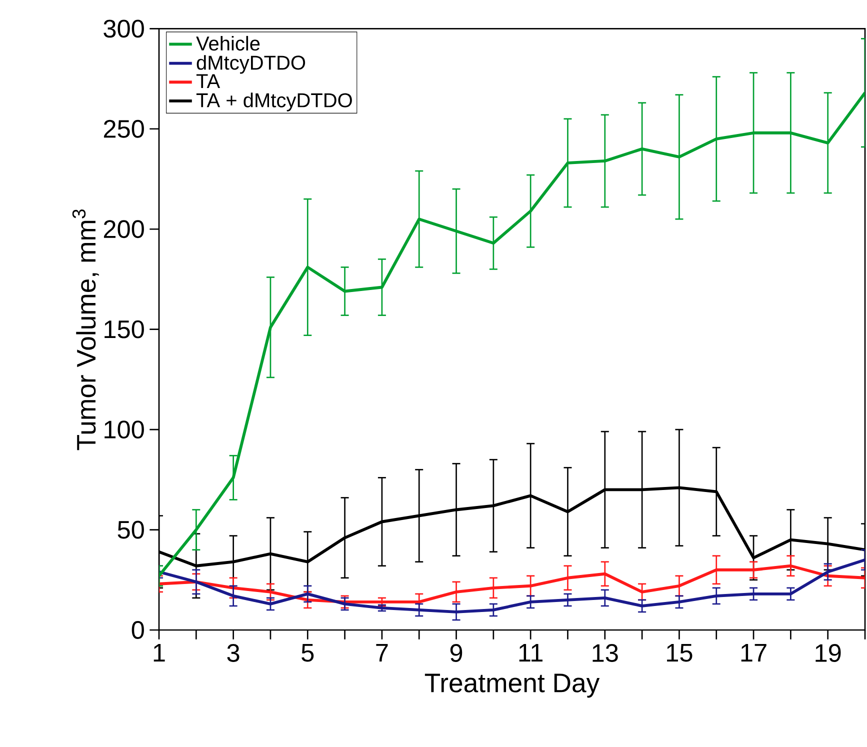 Image resolution: width=867 pixels, height=747 pixels. Describe the element at coordinates (228, 43) in the screenshot. I see `legend-label: Vehicle` at that location.